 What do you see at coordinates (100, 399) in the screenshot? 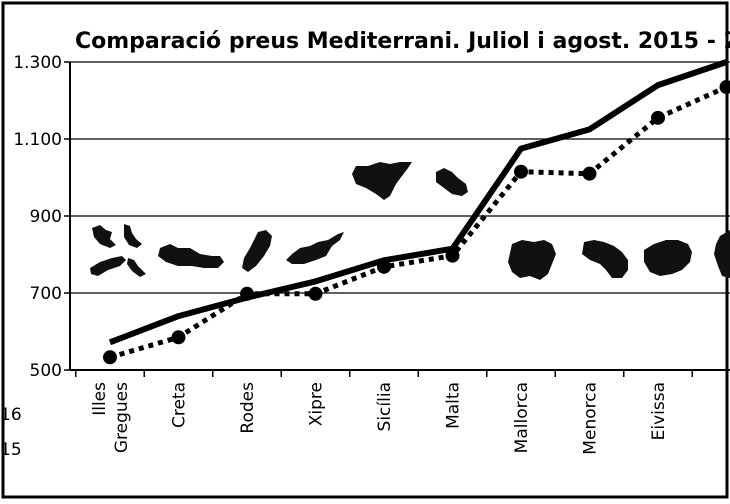
I see `x-tick-label: Illes` at bounding box center [100, 399].